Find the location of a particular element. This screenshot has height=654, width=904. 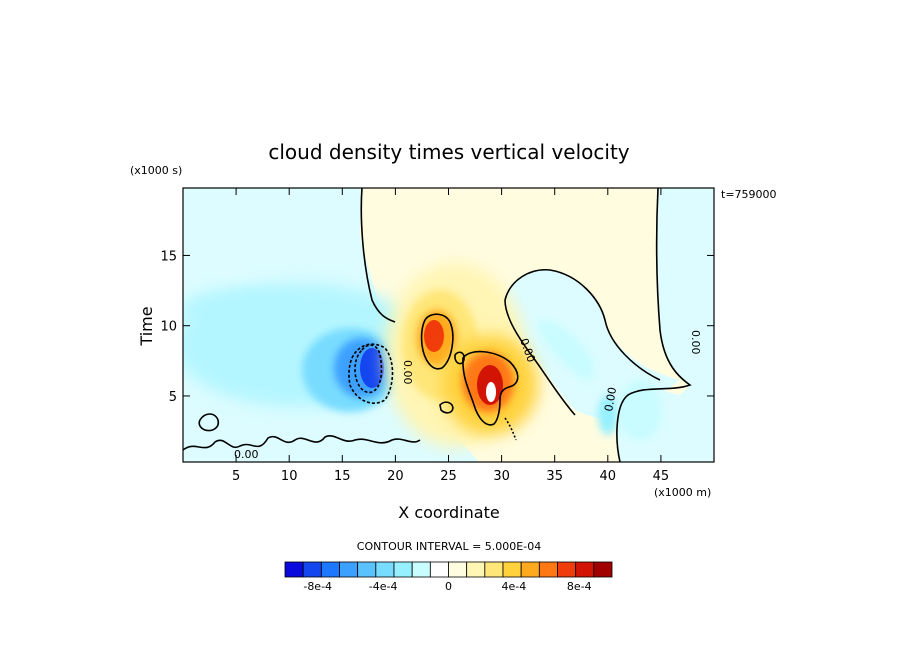

minus-contour-mid is located at coordinates (371, 373).